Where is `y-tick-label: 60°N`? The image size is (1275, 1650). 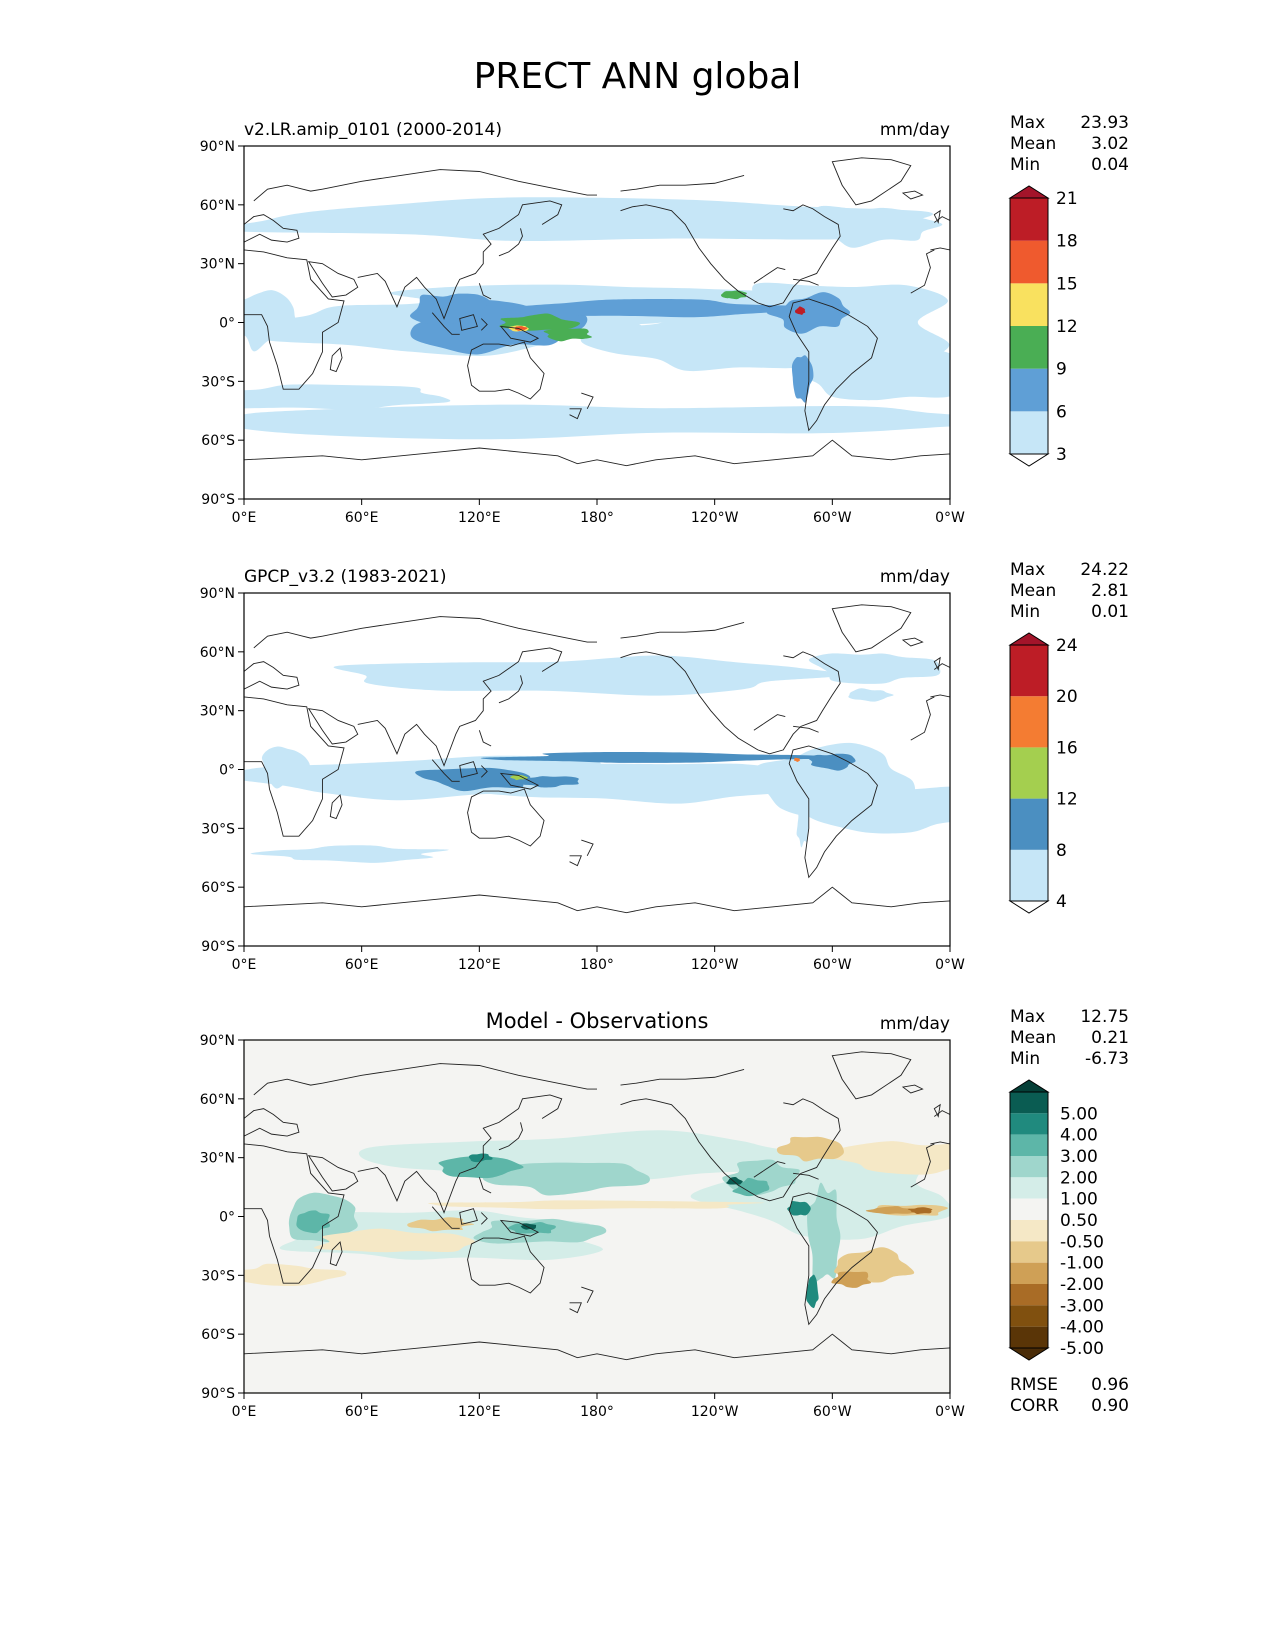 y-tick-label: 60°N is located at coordinates (217, 653).